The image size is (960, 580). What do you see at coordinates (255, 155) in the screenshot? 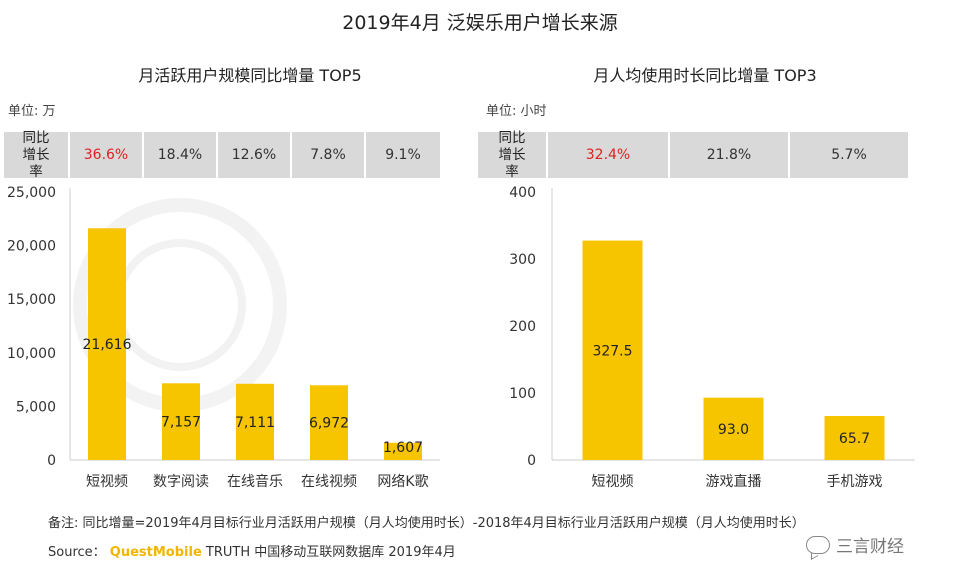
I see `growth-rate-cell: 12.6%` at bounding box center [255, 155].